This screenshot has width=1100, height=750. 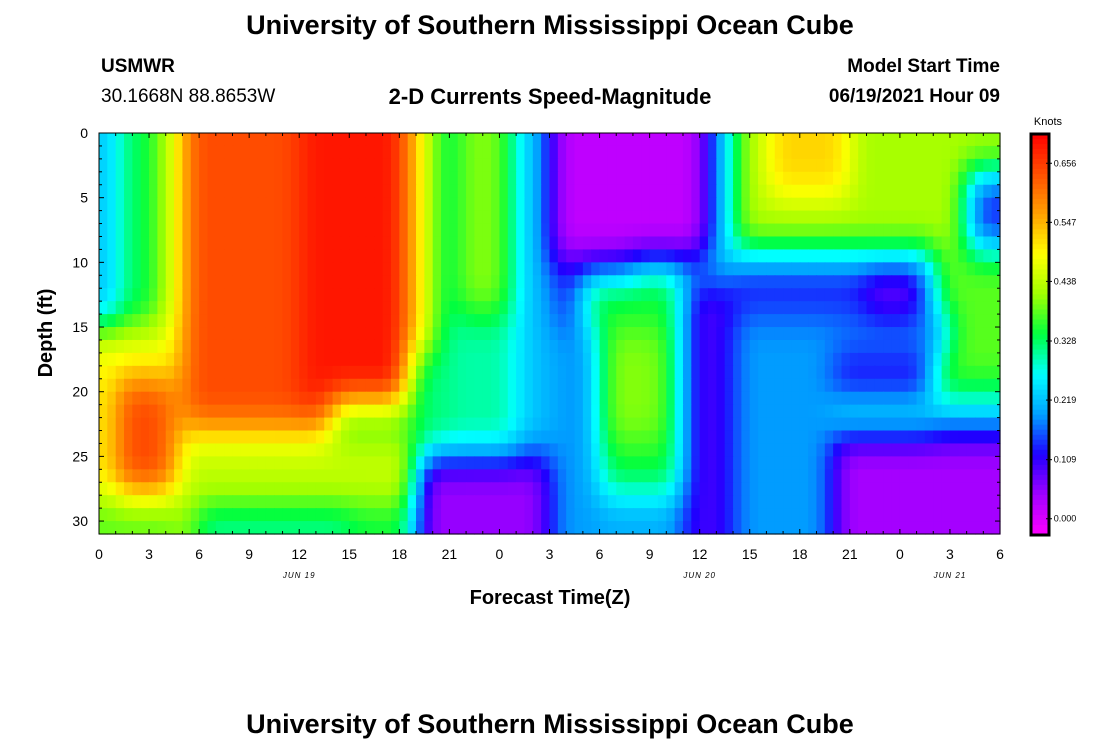 What do you see at coordinates (1065, 341) in the screenshot?
I see `colorbar-tick-label: 0.328` at bounding box center [1065, 341].